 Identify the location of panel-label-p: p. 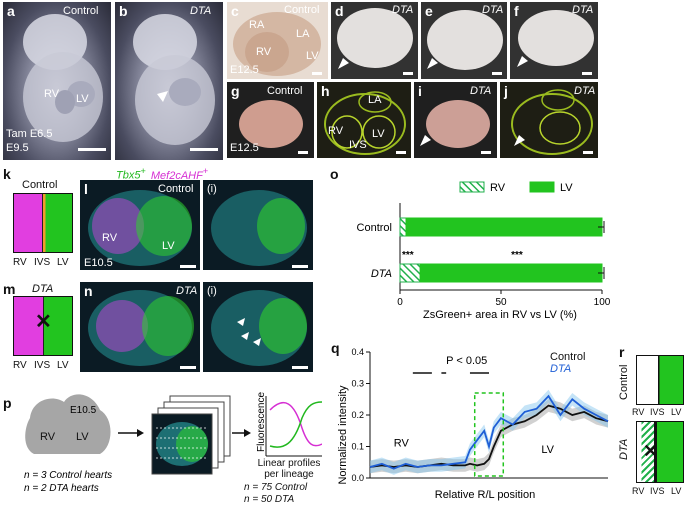
(7, 403).